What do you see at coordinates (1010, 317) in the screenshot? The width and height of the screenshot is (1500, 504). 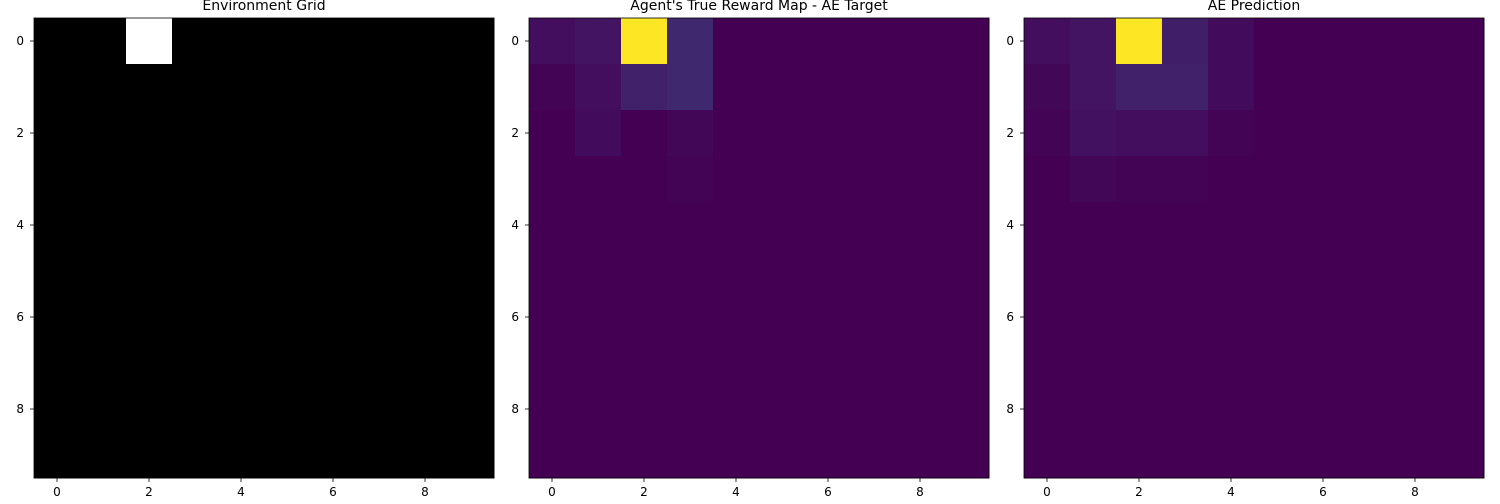 I see `y-tick-label: 6` at bounding box center [1010, 317].